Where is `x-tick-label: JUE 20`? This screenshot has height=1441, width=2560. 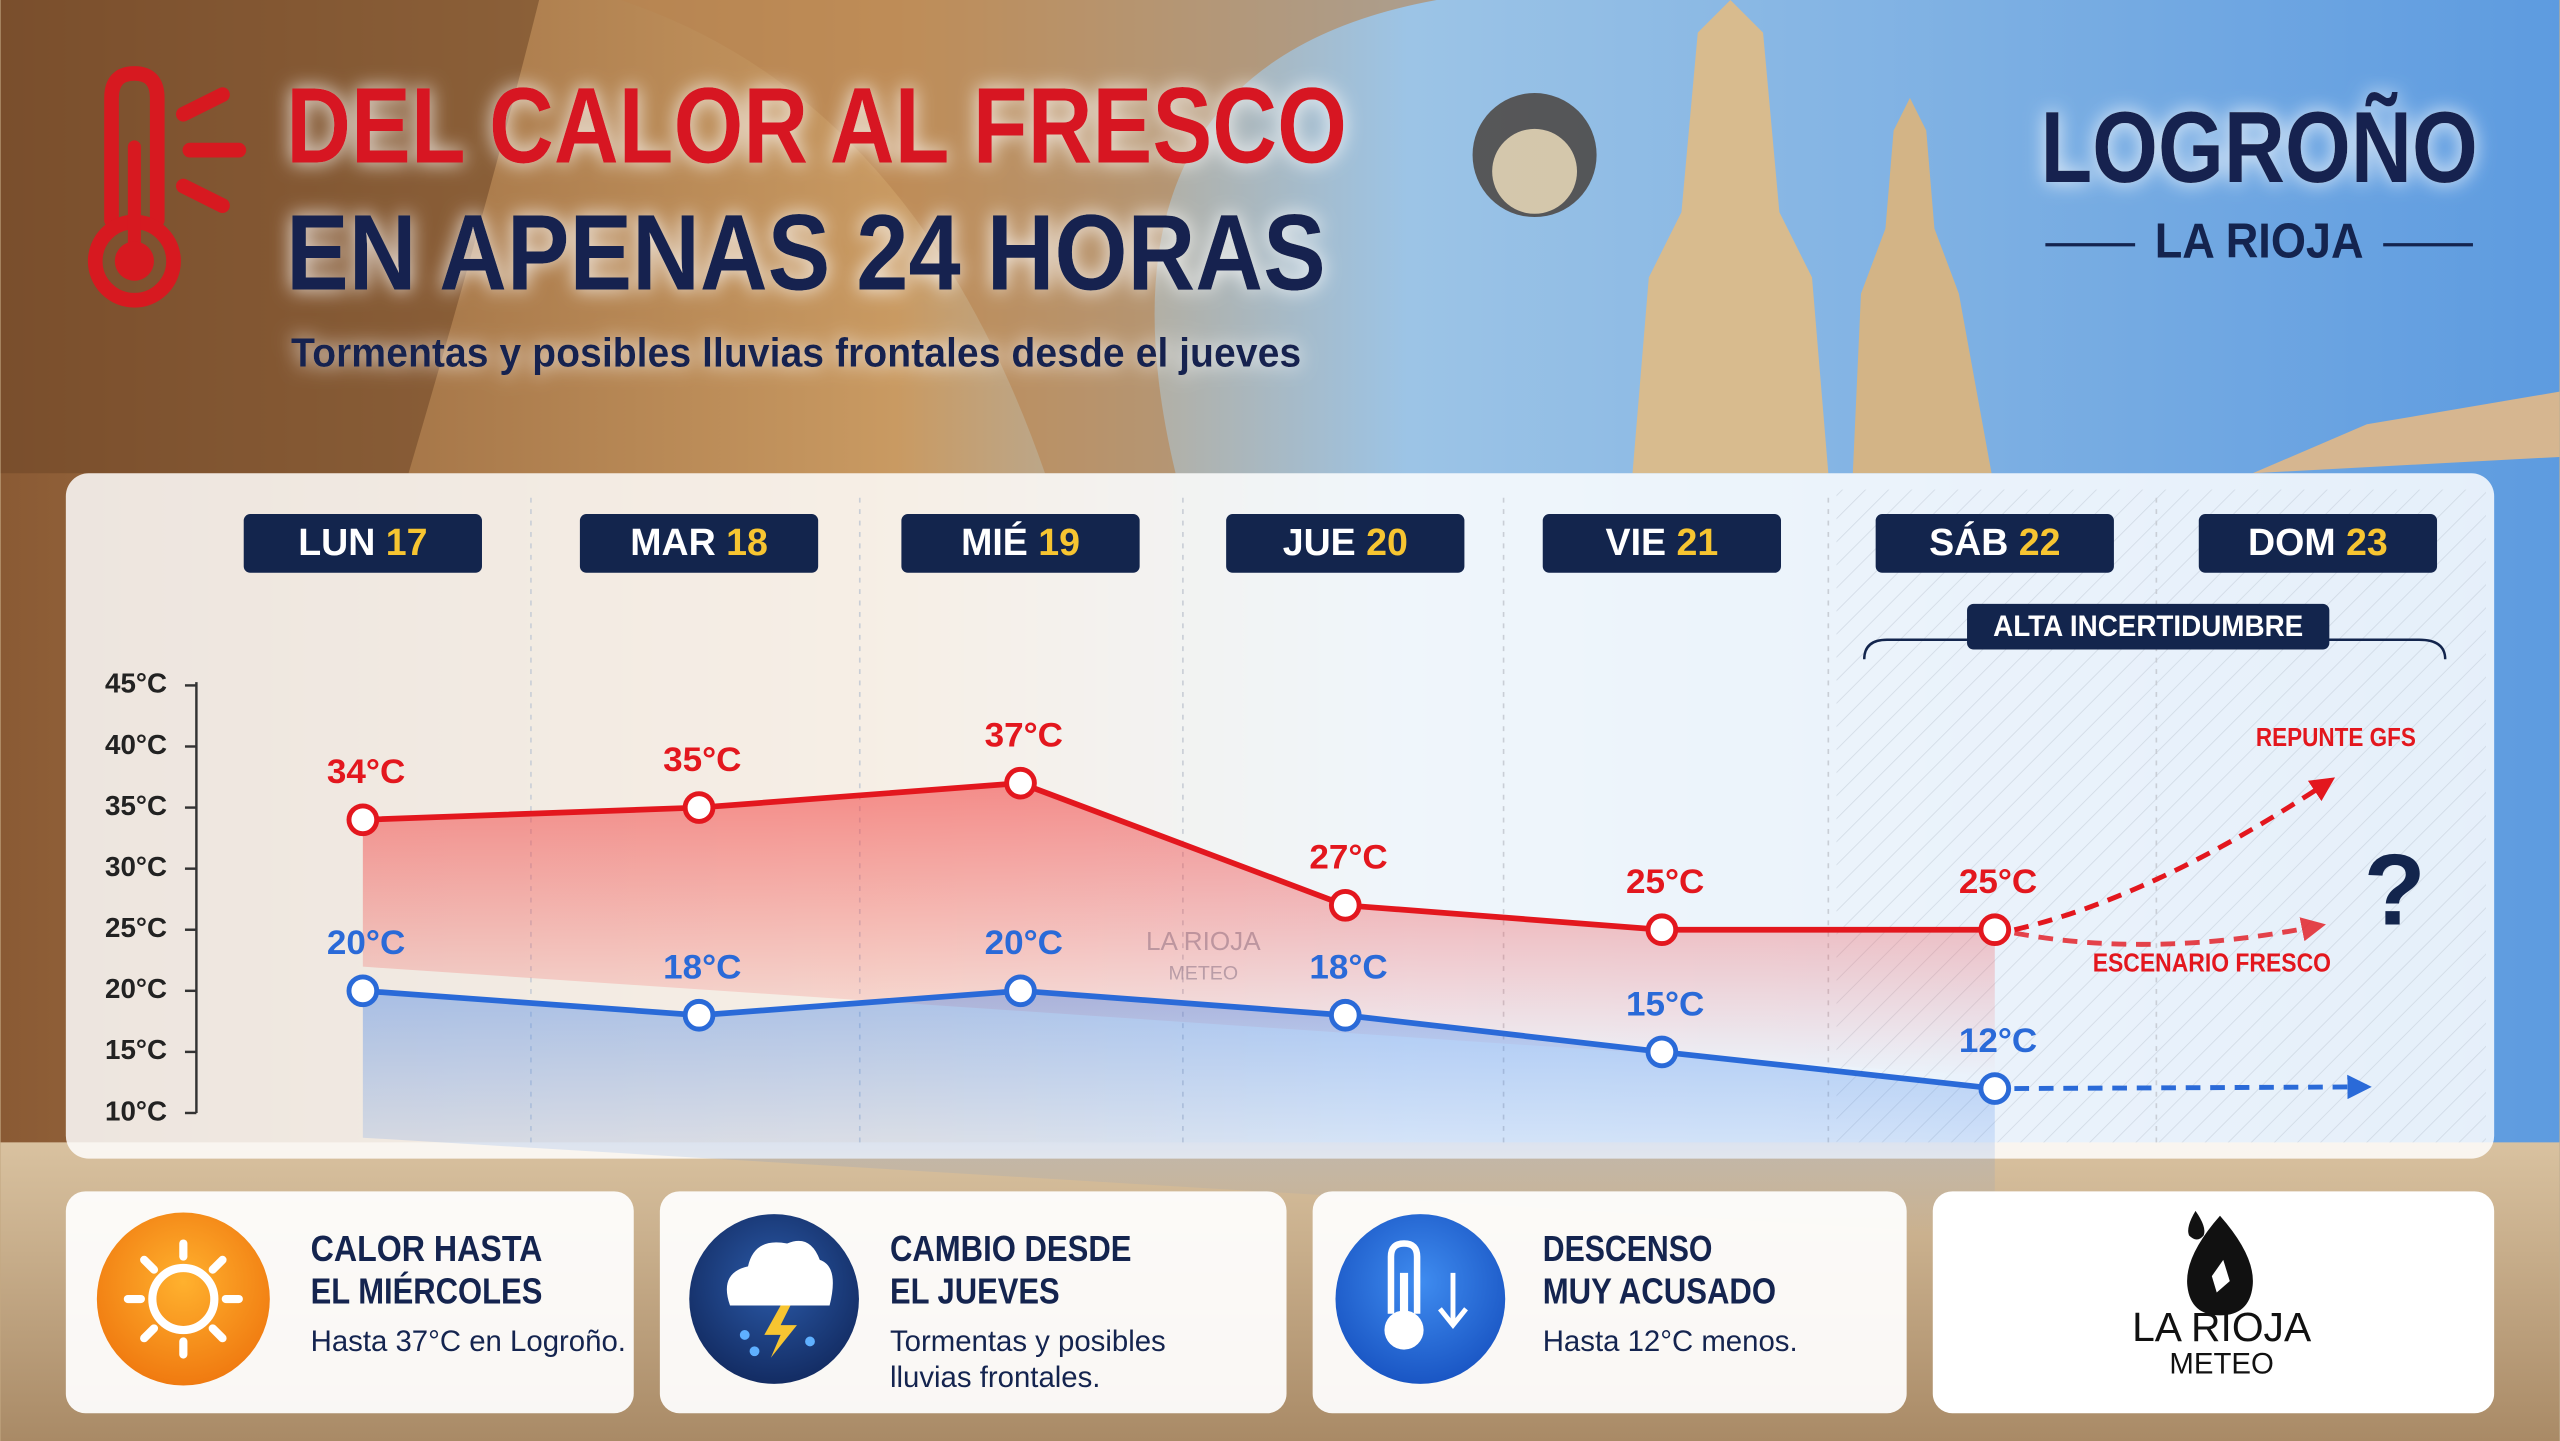 x-tick-label: JUE 20 is located at coordinates (1345, 542).